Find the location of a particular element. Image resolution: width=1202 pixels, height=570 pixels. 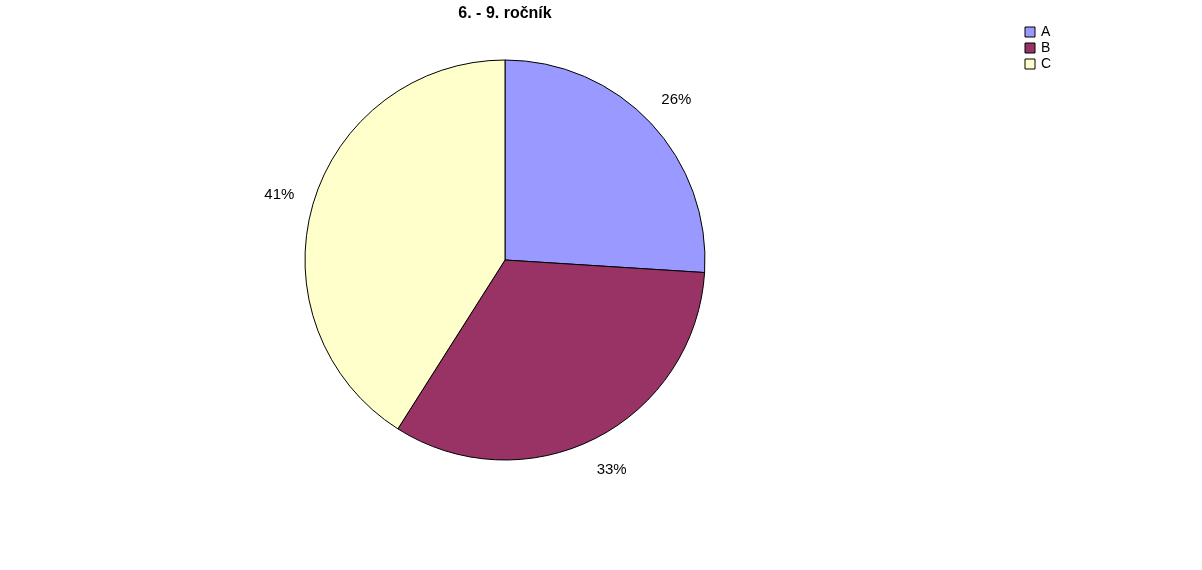

data-label: 33% is located at coordinates (611, 469).